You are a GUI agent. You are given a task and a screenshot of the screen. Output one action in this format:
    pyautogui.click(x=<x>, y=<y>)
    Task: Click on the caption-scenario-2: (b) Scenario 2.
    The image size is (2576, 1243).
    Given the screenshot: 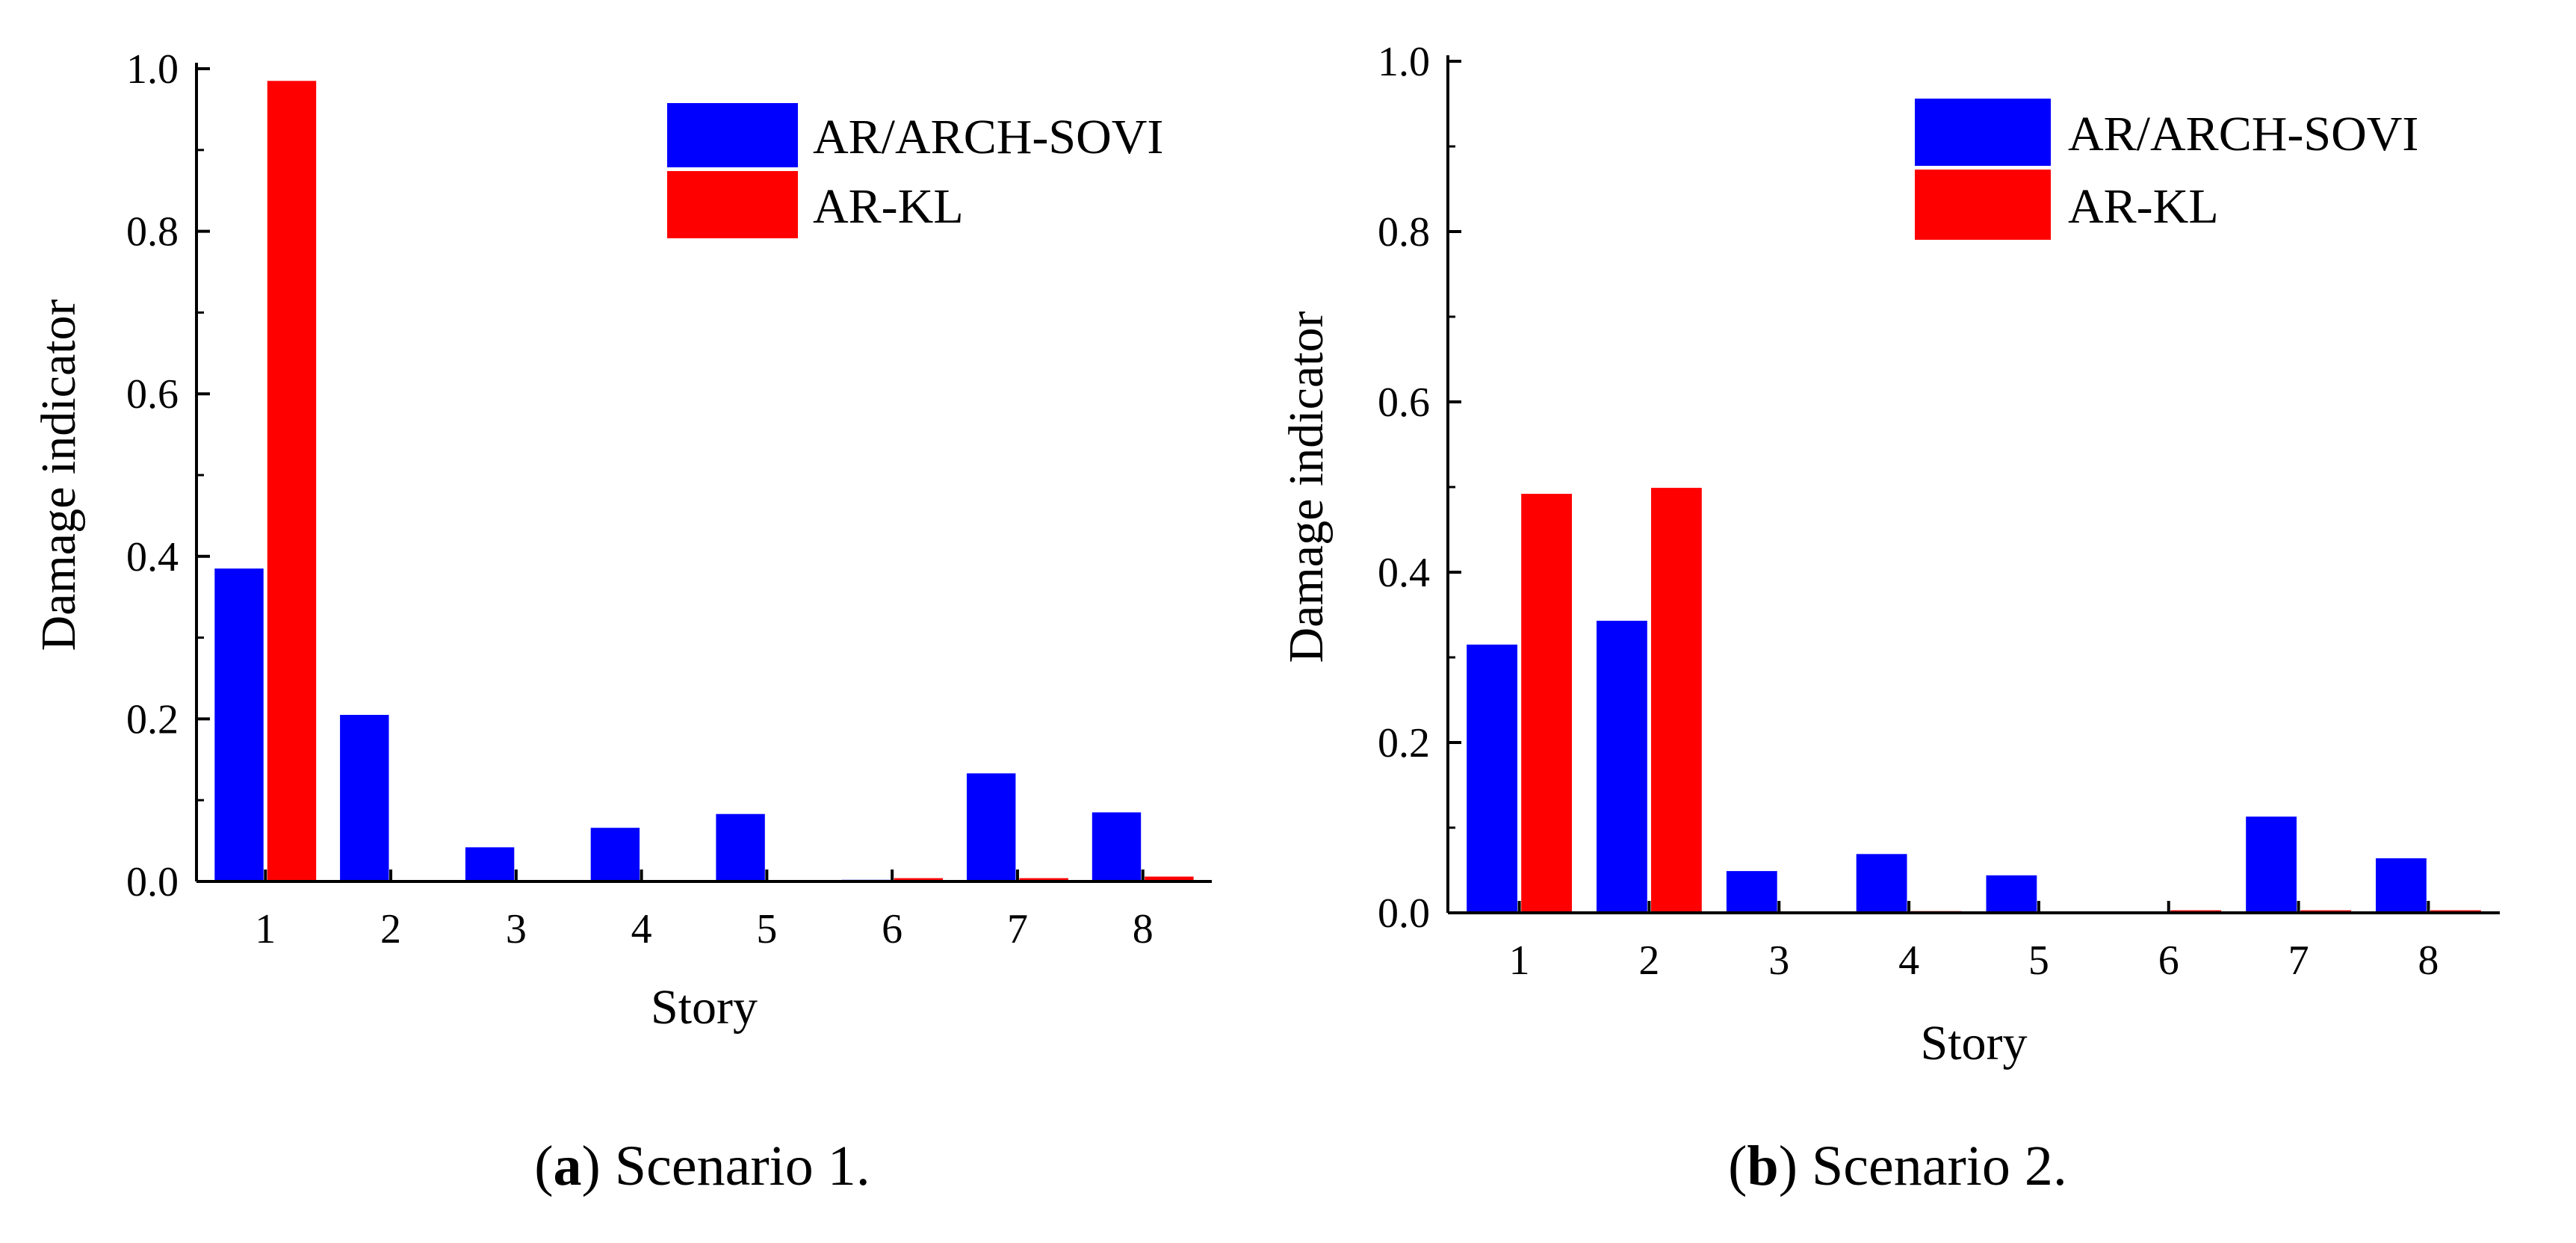 What is the action you would take?
    pyautogui.click(x=1897, y=1166)
    